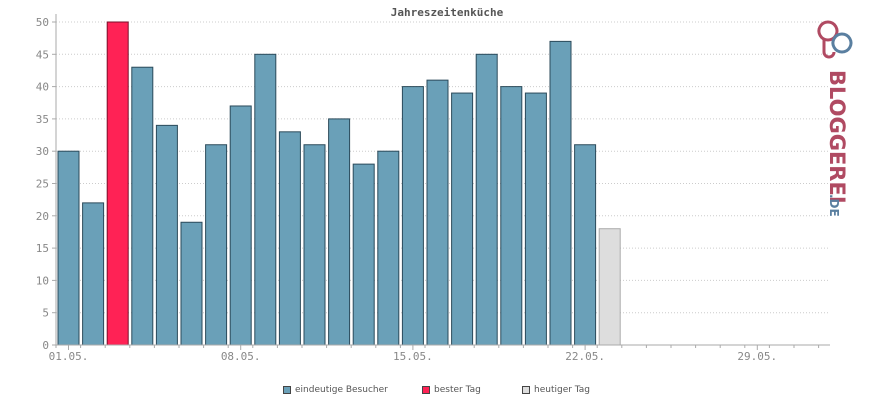 This screenshot has height=400, width=870. Describe the element at coordinates (42, 22) in the screenshot. I see `y-tick-label: 50` at that location.